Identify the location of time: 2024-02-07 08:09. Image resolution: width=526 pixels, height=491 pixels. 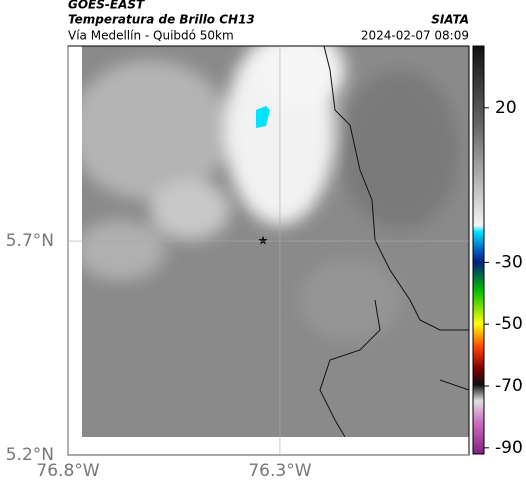
(415, 36).